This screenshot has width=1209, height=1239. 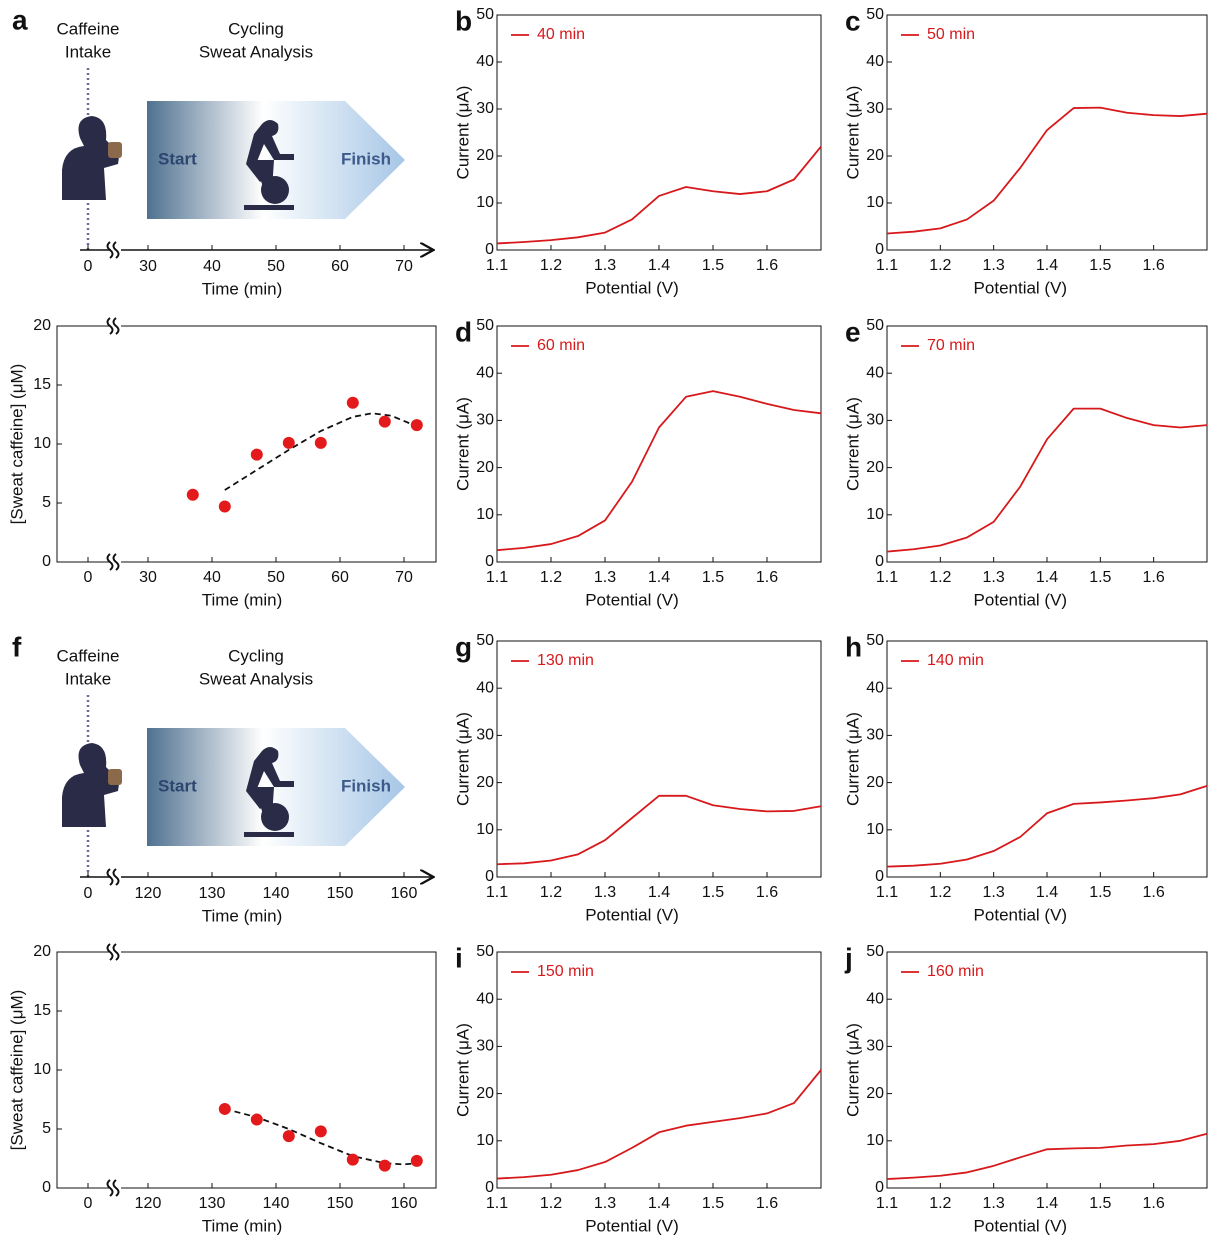 What do you see at coordinates (148, 577) in the screenshot?
I see `x-tick-label: 30` at bounding box center [148, 577].